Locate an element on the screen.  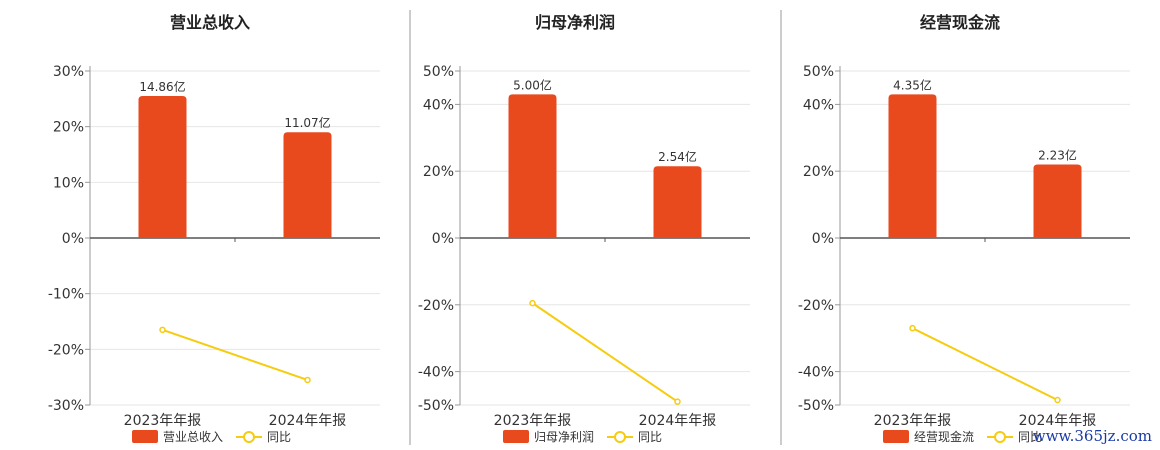
bar-data-label: 4.35亿 is located at coordinates (912, 84).